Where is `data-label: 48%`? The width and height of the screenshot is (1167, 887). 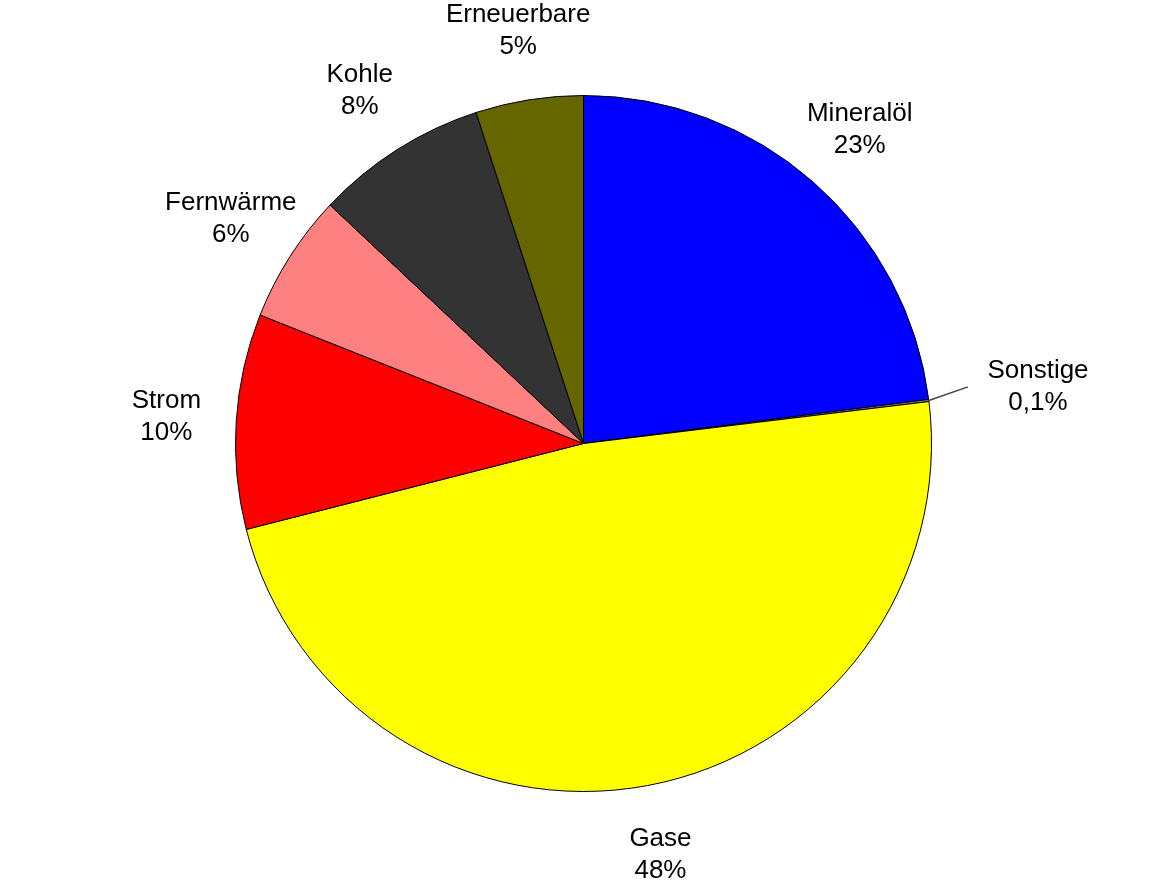
data-label: 48% is located at coordinates (660, 868).